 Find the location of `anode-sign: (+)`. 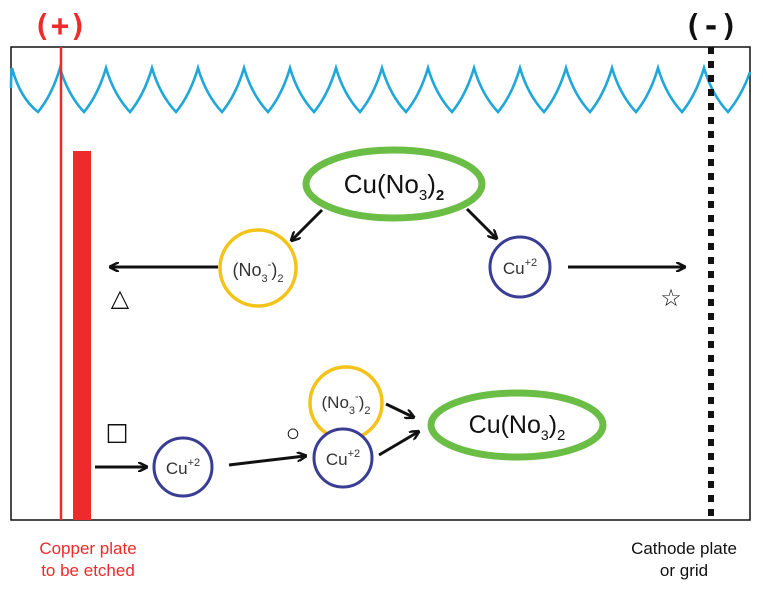

anode-sign: (+) is located at coordinates (60, 26).